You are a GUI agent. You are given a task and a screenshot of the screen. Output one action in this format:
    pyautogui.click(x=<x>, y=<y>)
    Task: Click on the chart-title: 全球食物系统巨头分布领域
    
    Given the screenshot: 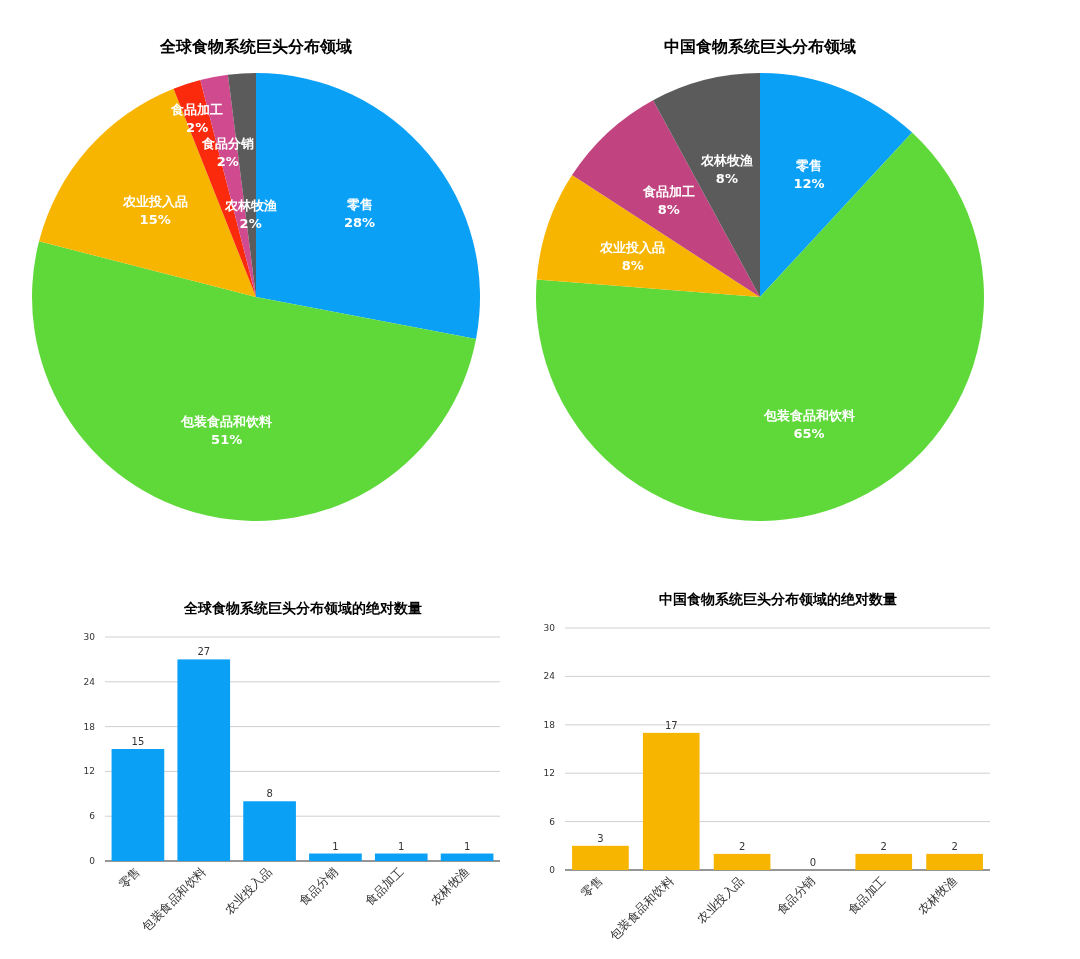 What is the action you would take?
    pyautogui.click(x=255, y=46)
    